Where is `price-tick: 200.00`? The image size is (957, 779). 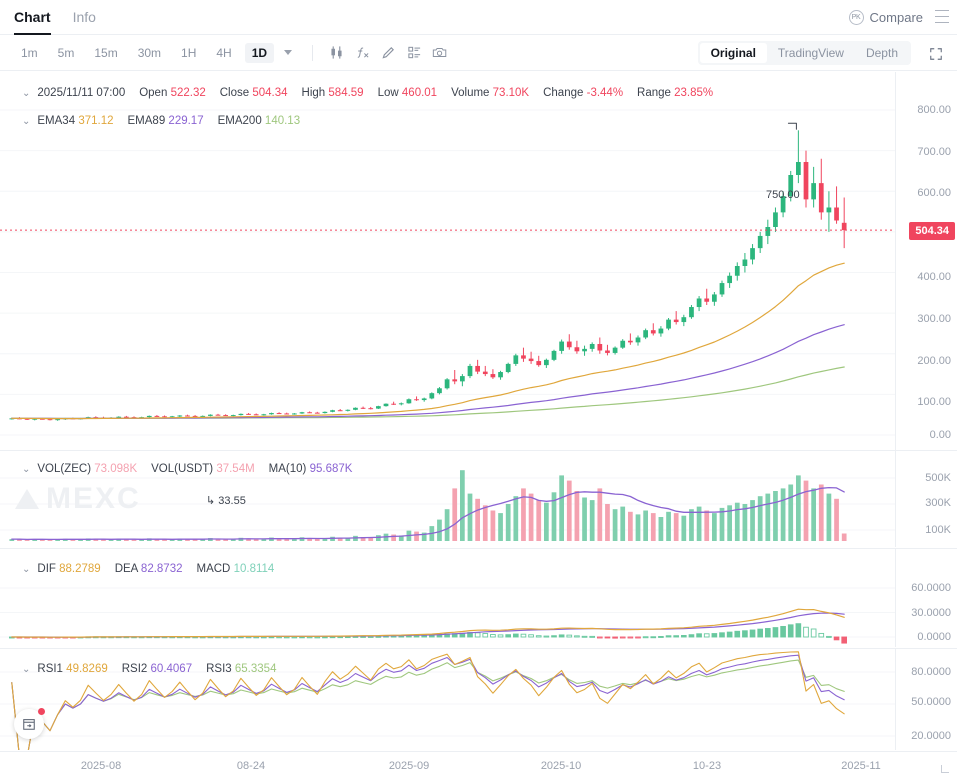 price-tick: 200.00 is located at coordinates (934, 361).